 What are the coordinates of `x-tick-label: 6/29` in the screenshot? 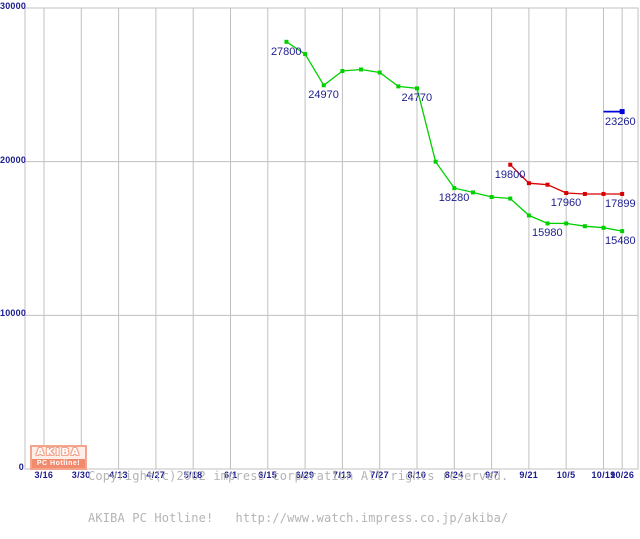 It's located at (305, 475).